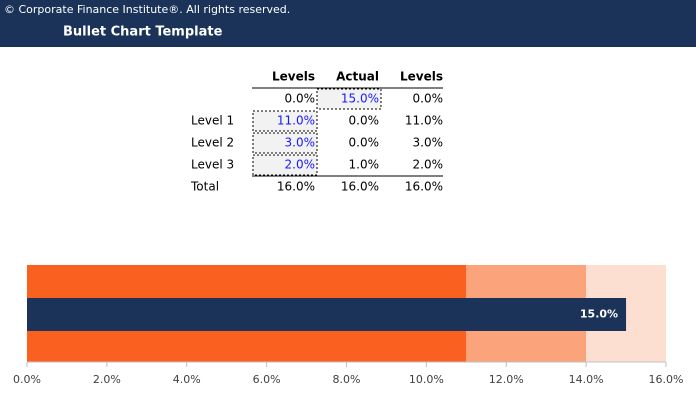  Describe the element at coordinates (27, 379) in the screenshot. I see `x-tick-label: 0.0%` at that location.